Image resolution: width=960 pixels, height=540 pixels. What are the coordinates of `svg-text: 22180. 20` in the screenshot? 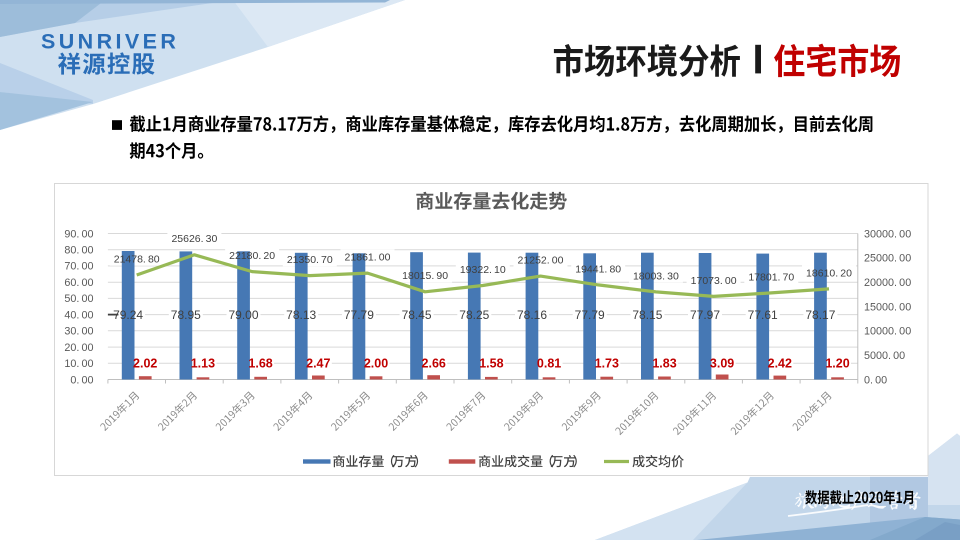 It's located at (252, 256).